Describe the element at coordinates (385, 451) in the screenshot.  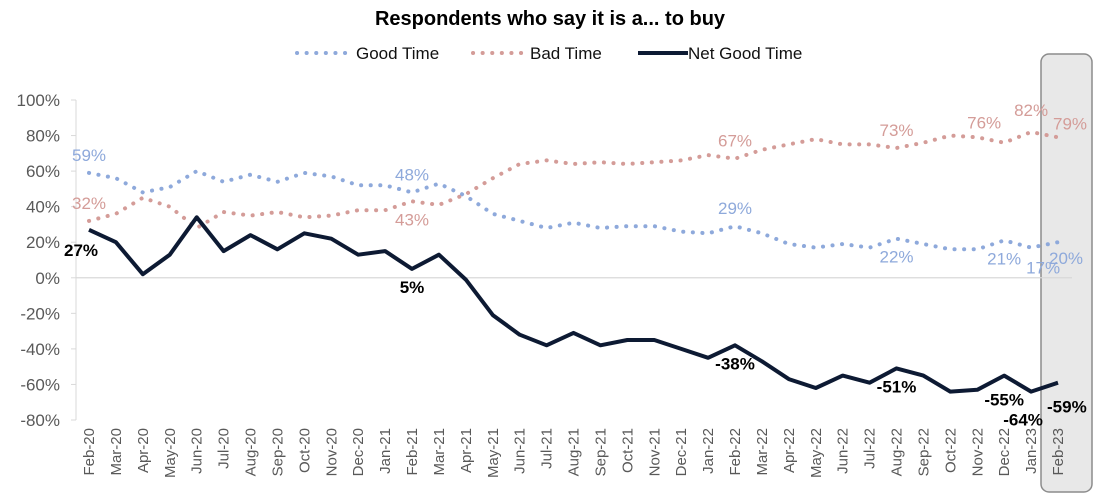
I see `x-tick-label: Jan-21` at that location.